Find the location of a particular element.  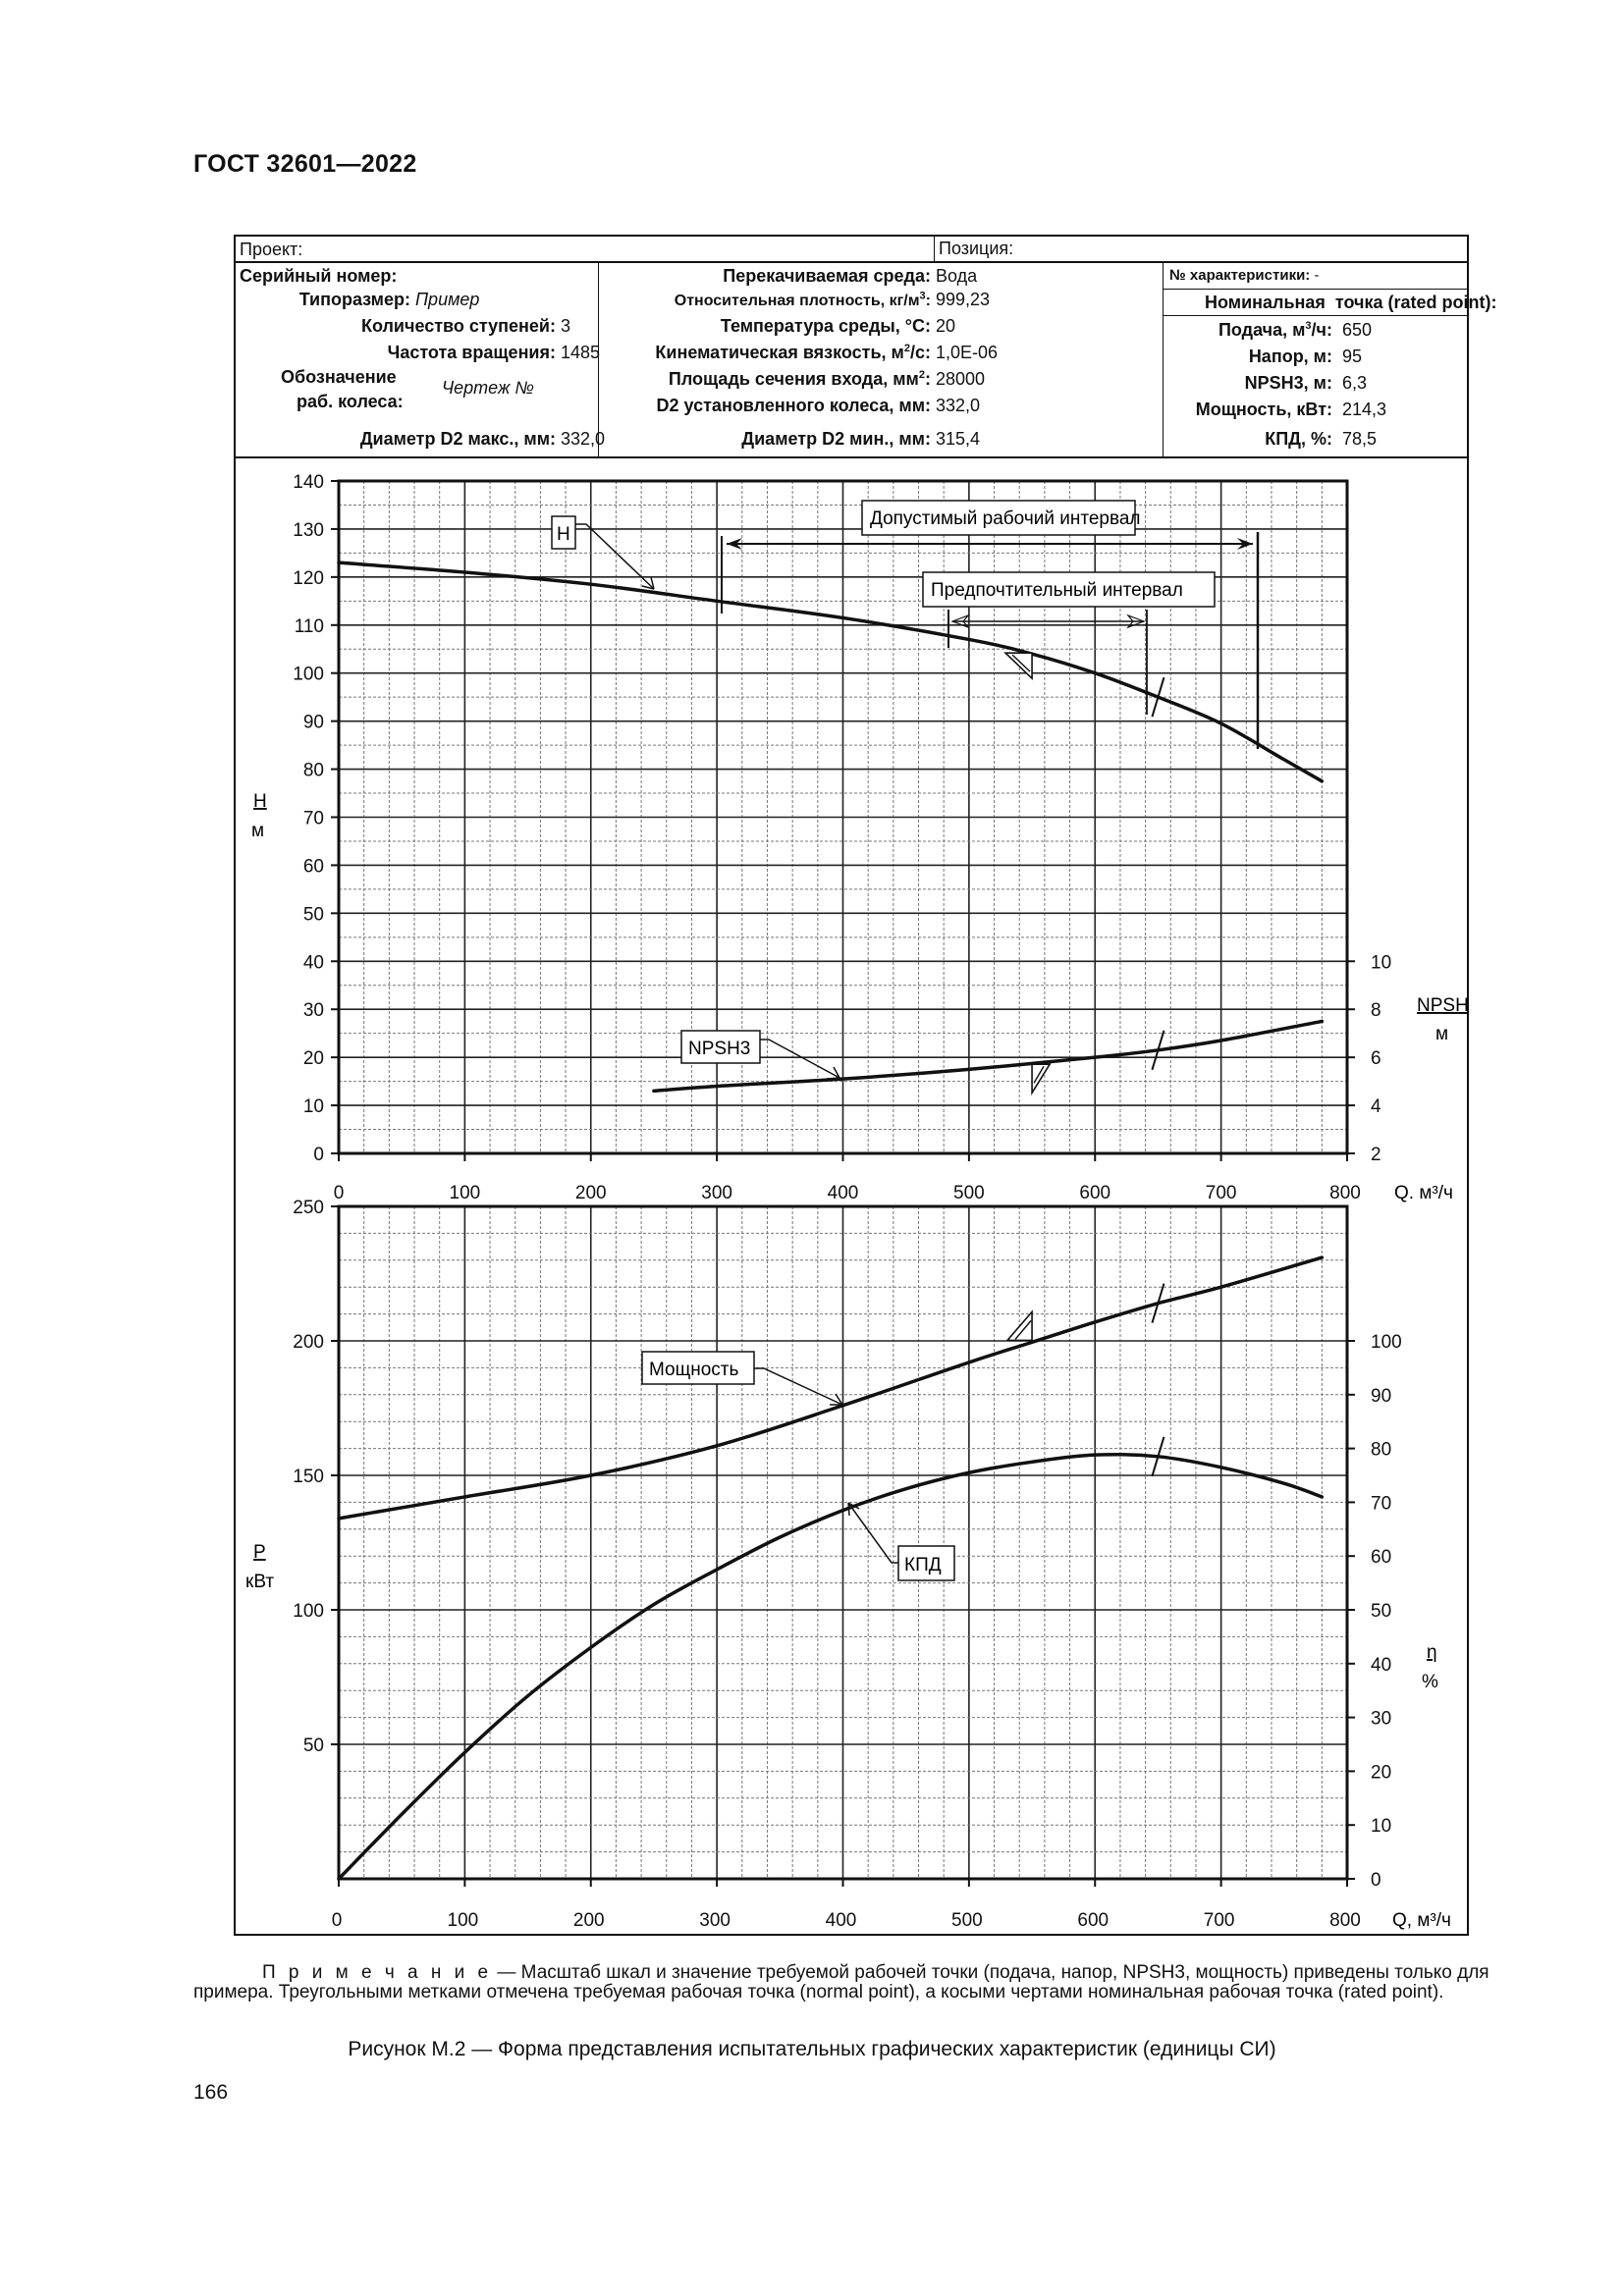

h-axis-unit: м is located at coordinates (257, 831).